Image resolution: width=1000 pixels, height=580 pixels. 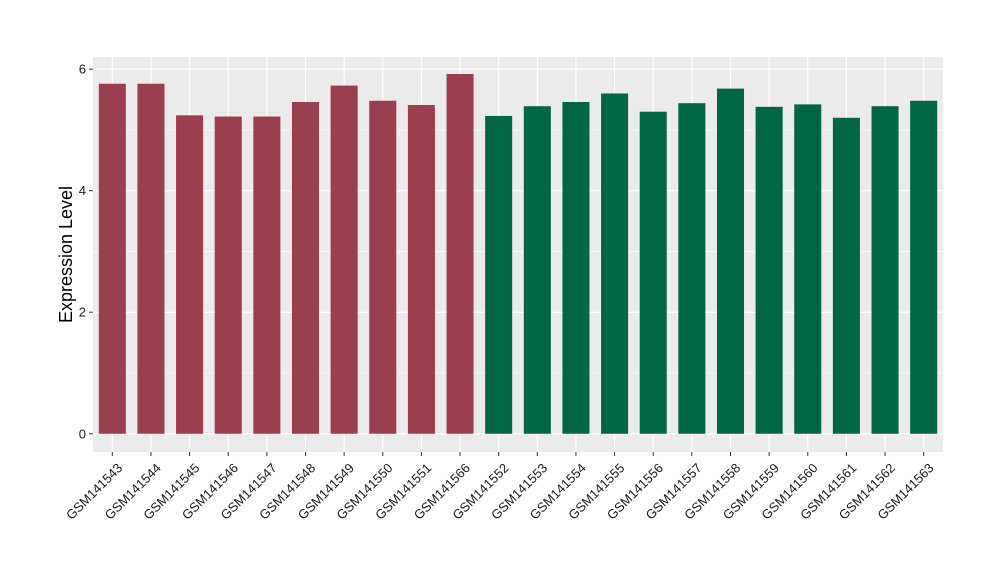 What do you see at coordinates (730, 261) in the screenshot?
I see `bar-GSM141558` at bounding box center [730, 261].